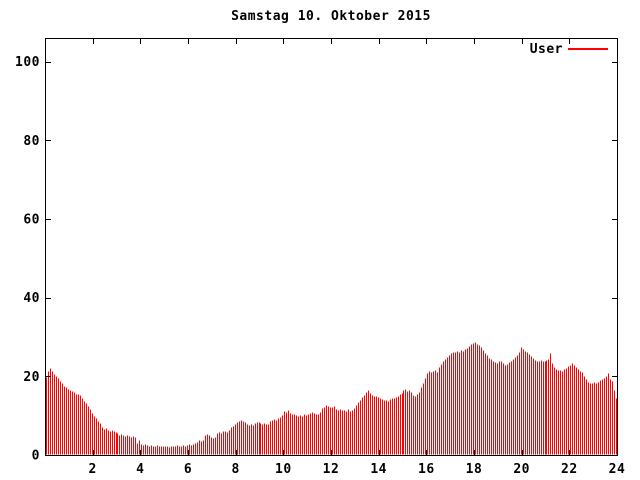  What do you see at coordinates (331, 469) in the screenshot?
I see `x-tick-label: 12` at bounding box center [331, 469].